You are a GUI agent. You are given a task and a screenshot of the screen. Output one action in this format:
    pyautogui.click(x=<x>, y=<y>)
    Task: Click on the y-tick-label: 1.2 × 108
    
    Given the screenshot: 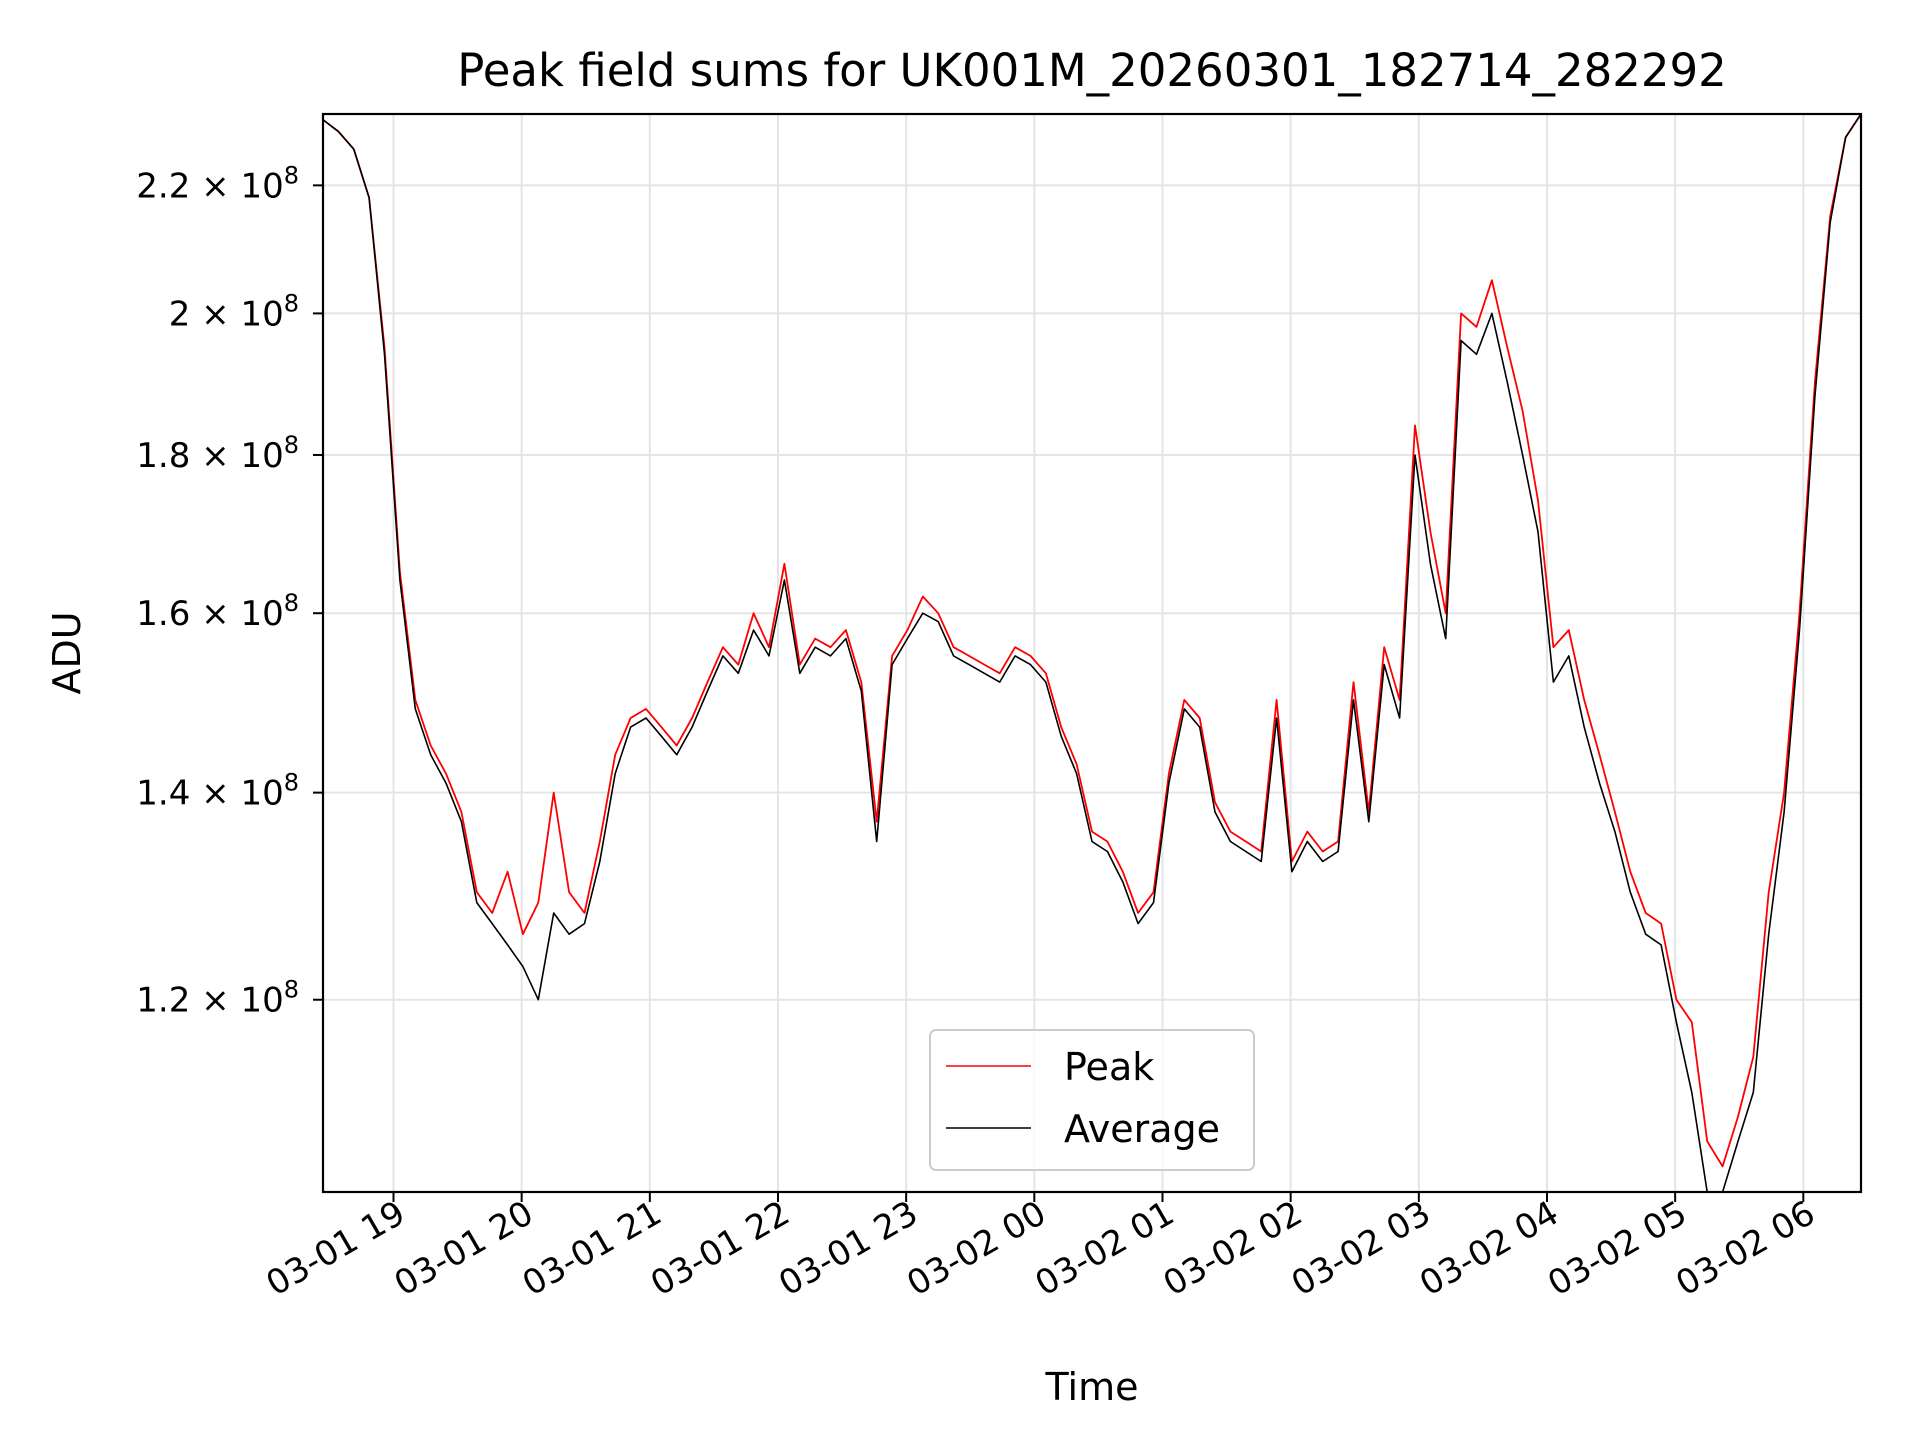 What is the action you would take?
    pyautogui.click(x=217, y=998)
    